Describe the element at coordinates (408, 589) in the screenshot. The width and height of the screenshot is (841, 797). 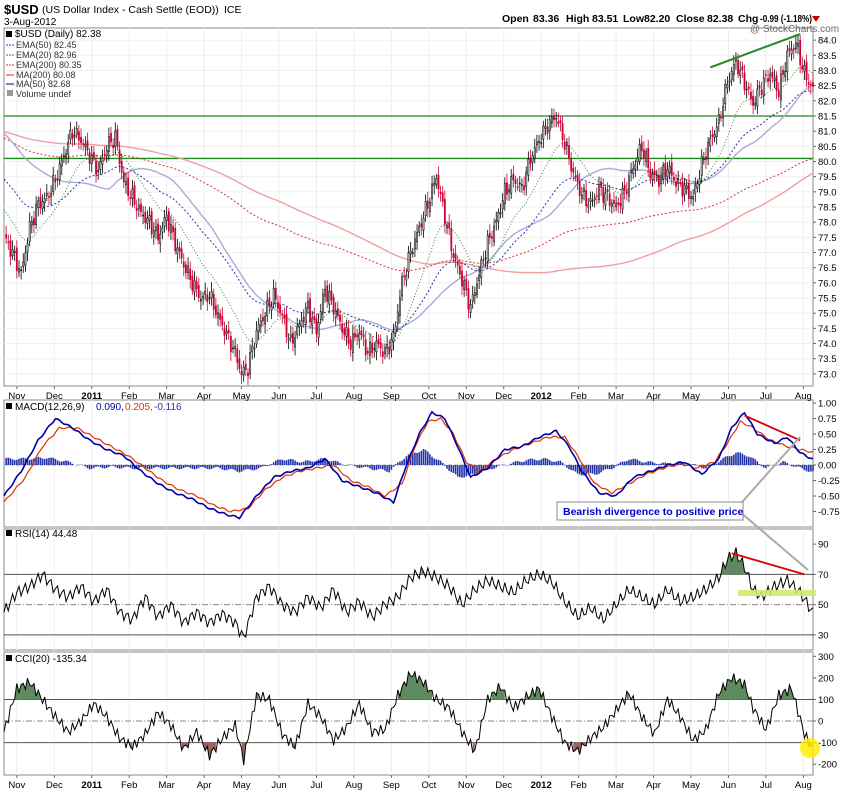
I see `rsi-frame` at that location.